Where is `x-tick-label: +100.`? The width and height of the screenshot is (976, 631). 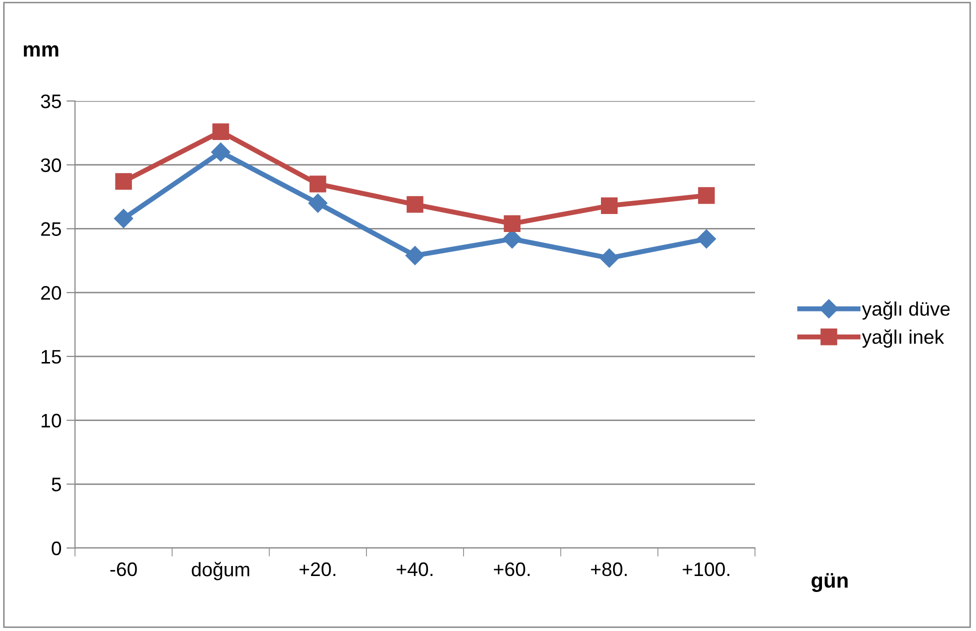
x-tick-label: +100. is located at coordinates (706, 569).